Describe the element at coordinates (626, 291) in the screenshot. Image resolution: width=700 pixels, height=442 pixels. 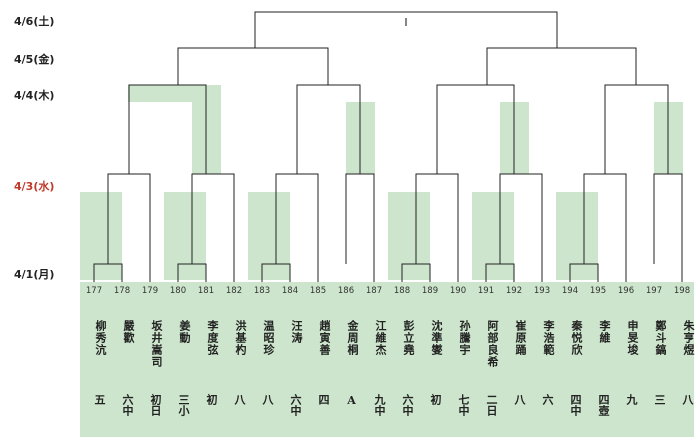
I see `player-number: 196` at that location.